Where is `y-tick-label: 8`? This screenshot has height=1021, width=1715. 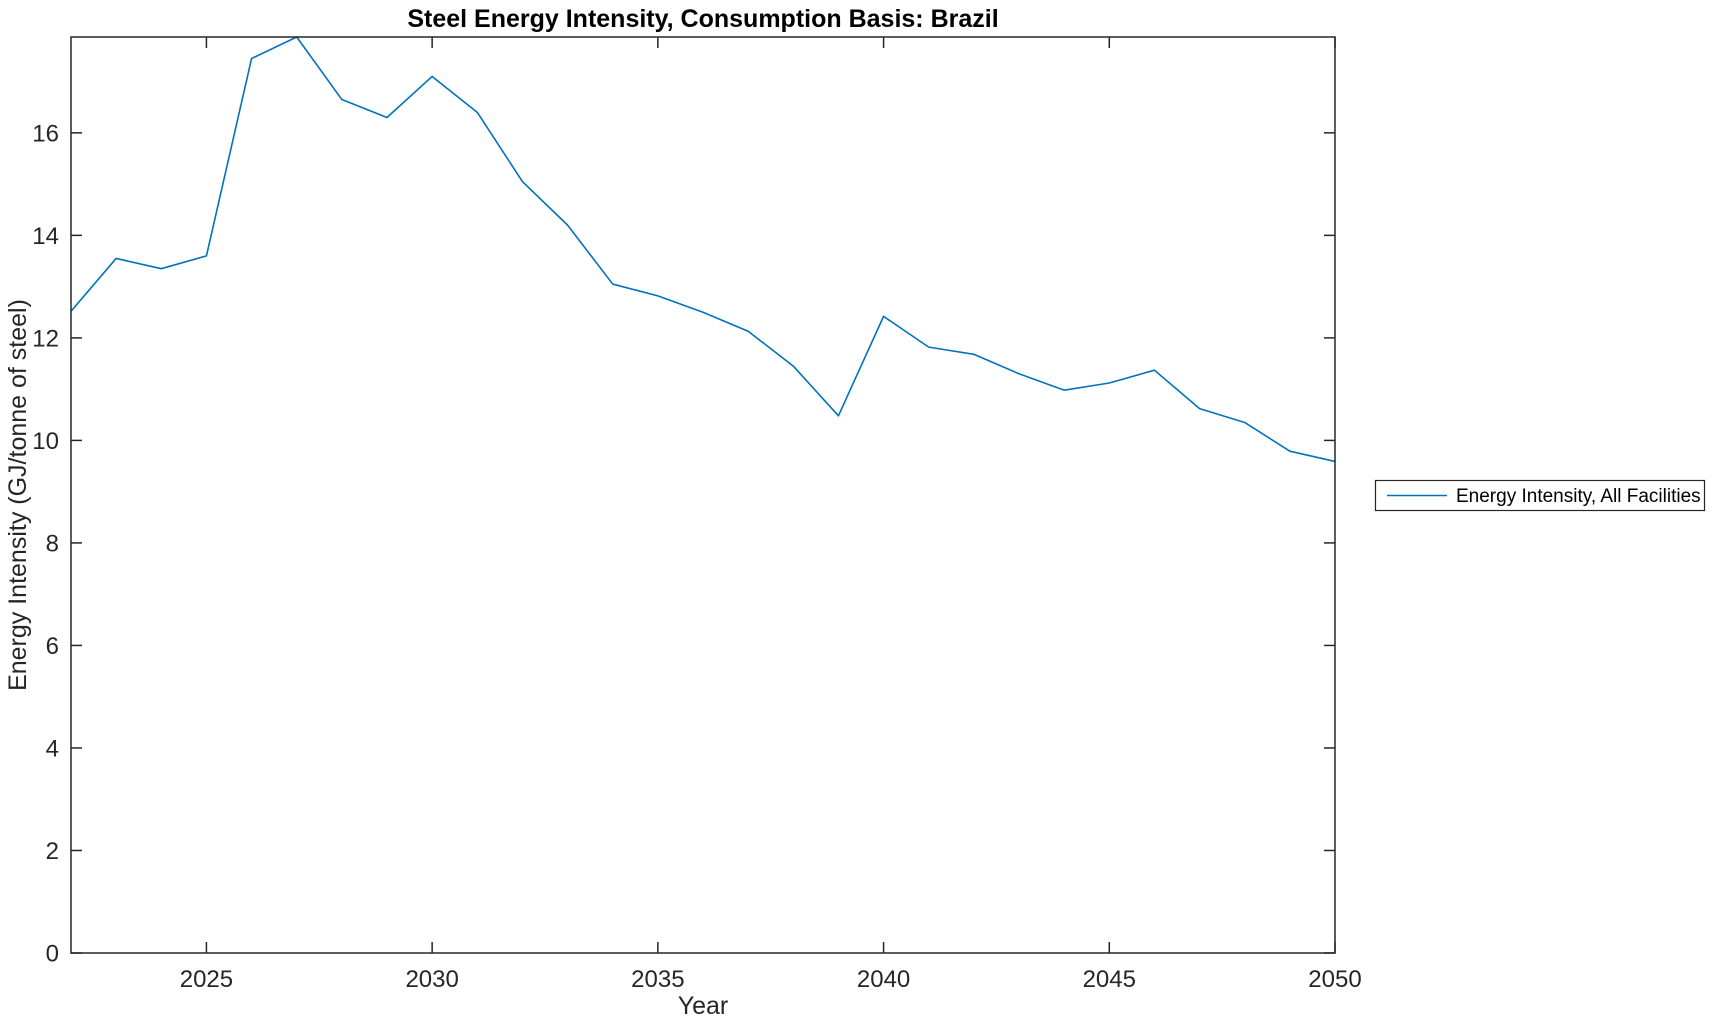 y-tick-label: 8 is located at coordinates (52, 543).